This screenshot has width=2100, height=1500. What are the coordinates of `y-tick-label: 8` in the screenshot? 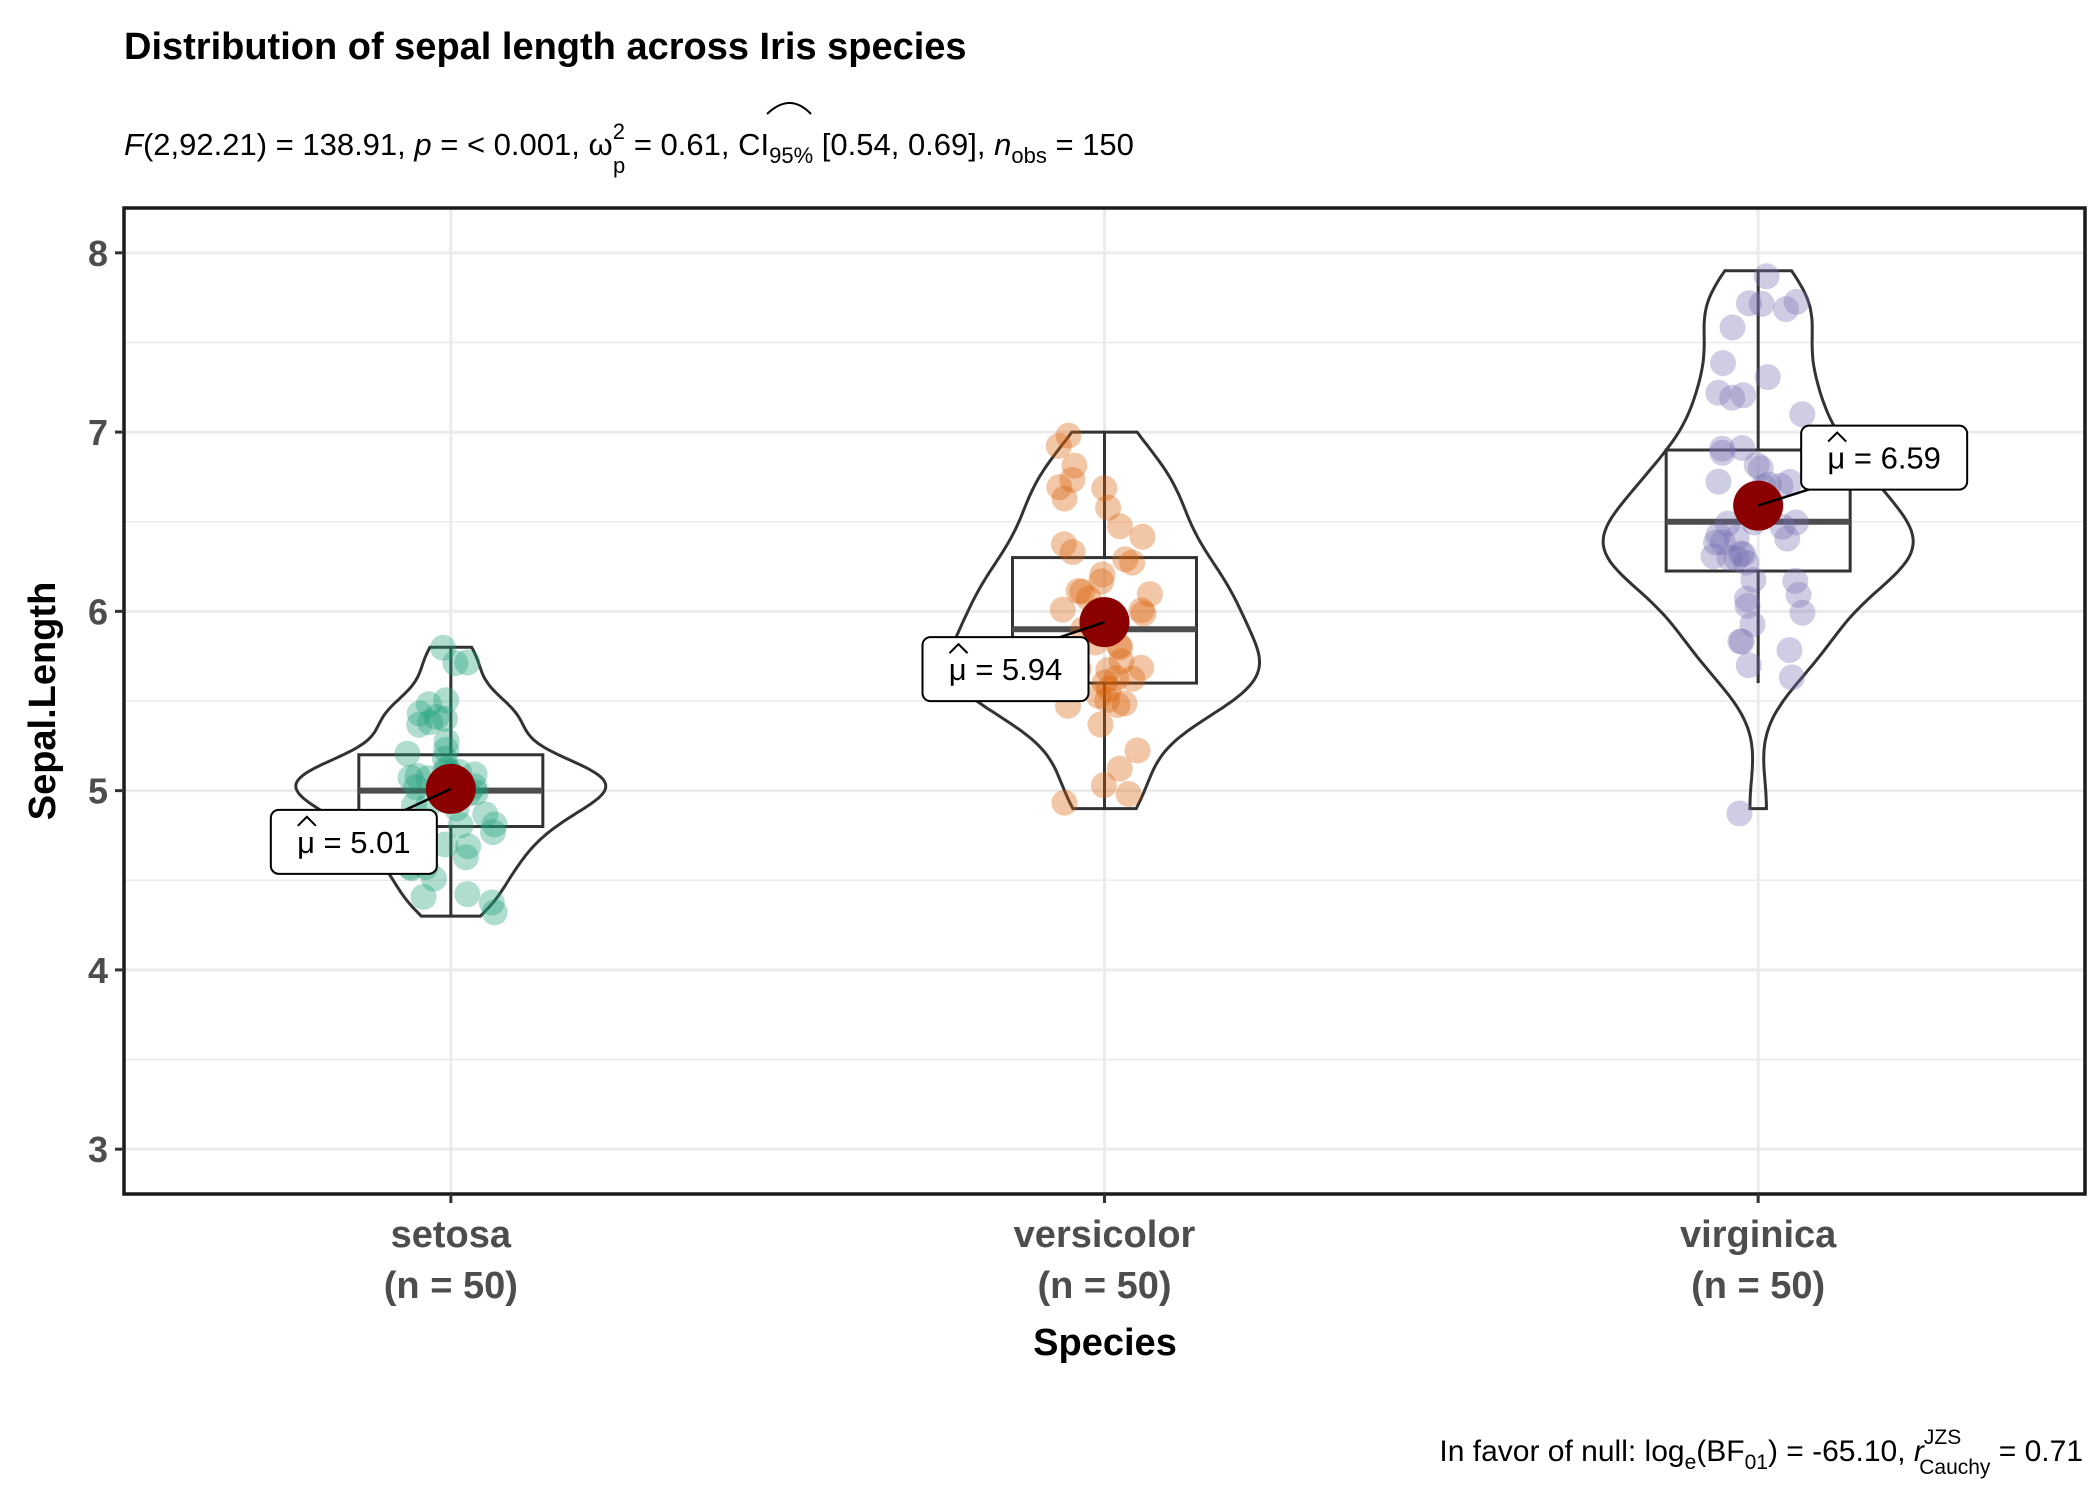 It's located at (98, 253).